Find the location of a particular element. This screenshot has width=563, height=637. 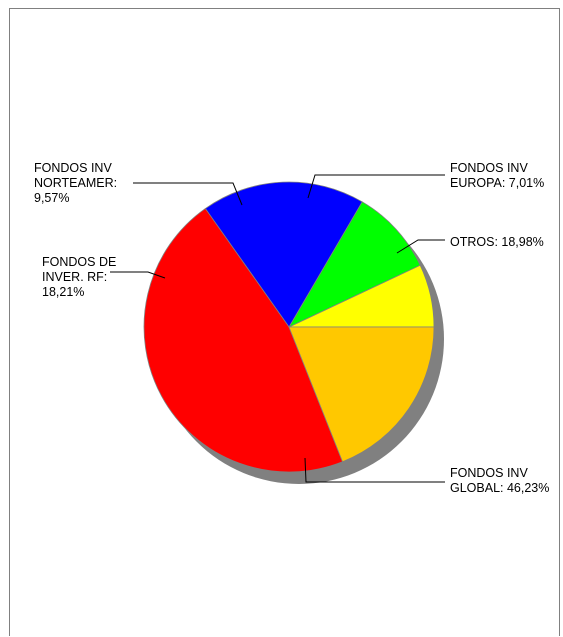

pie-slice-fondos-de is located at coordinates (283, 254).